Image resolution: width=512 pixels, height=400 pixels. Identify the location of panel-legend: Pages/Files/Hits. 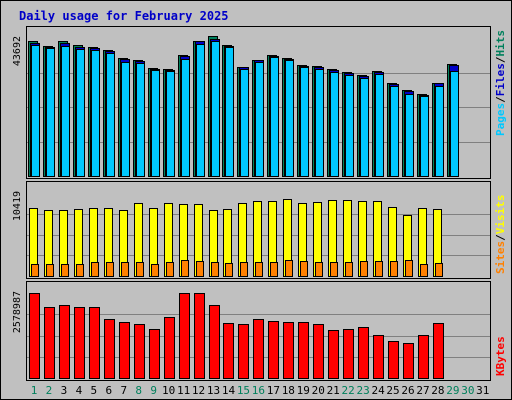
(500, 83).